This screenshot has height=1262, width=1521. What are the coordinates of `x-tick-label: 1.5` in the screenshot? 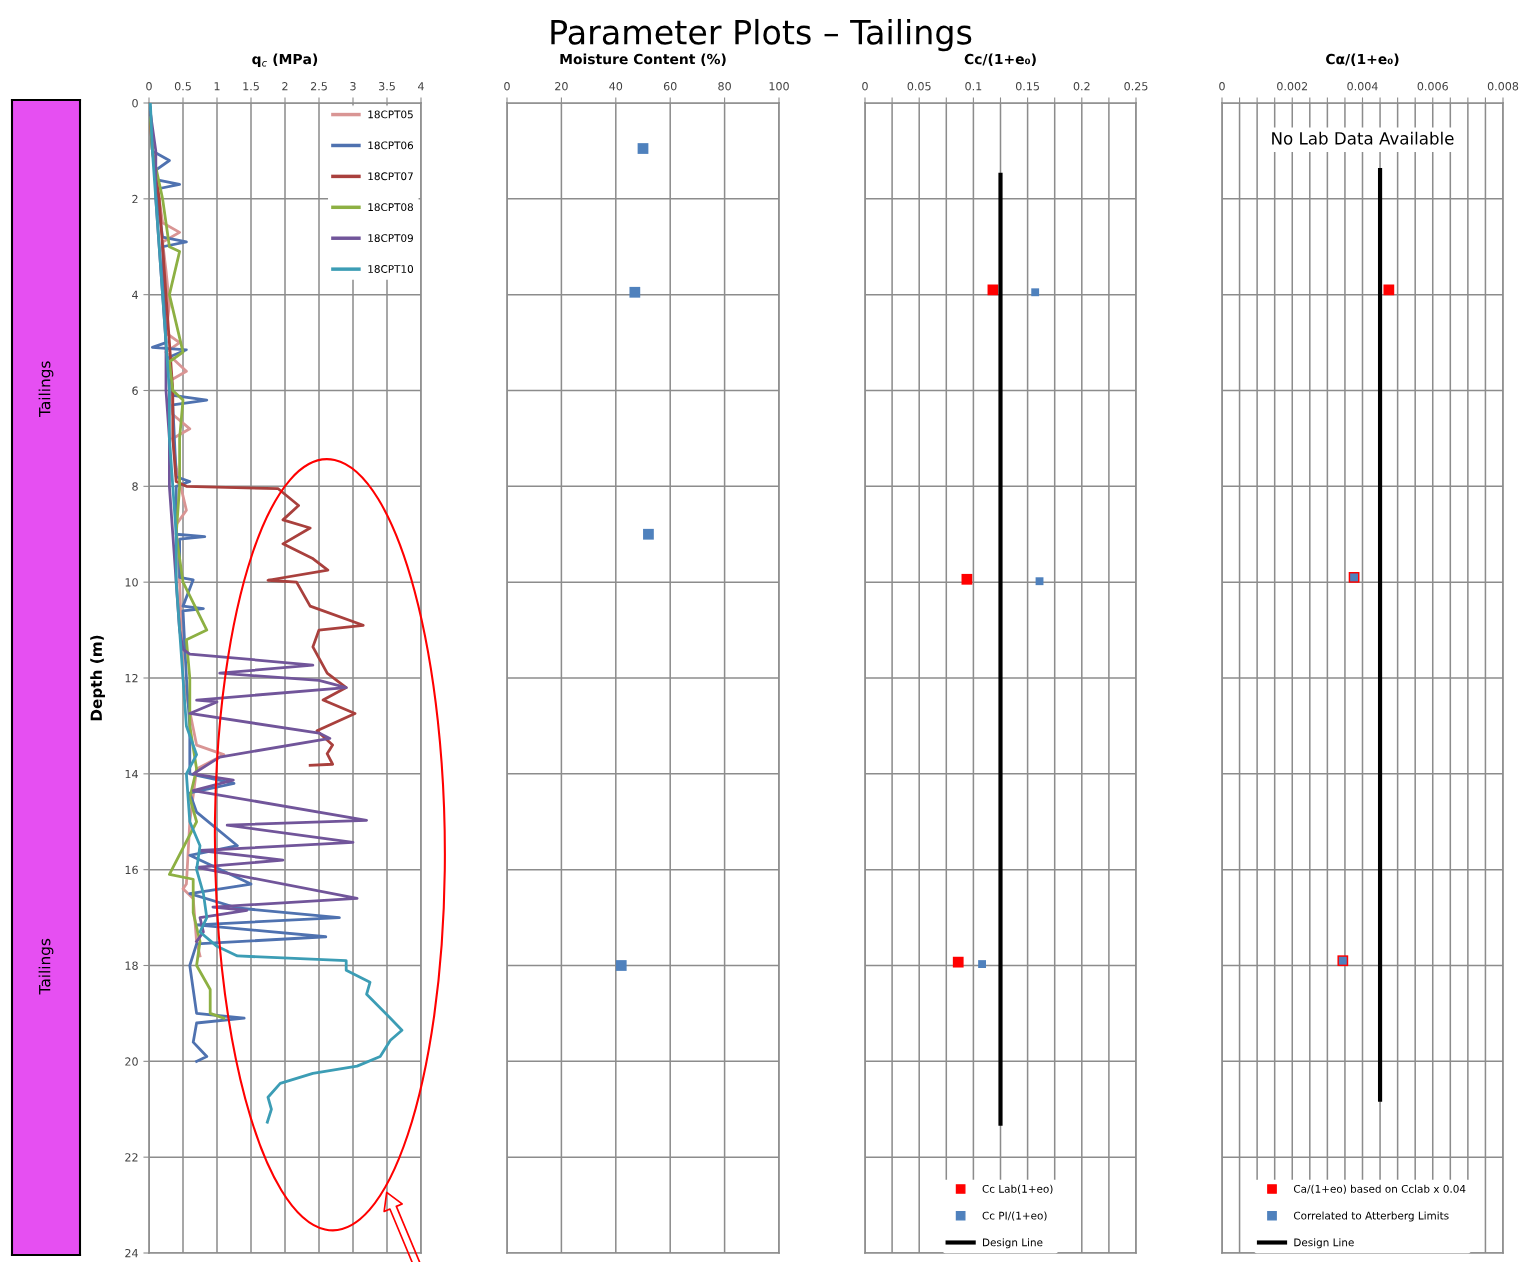 It's located at (251, 86).